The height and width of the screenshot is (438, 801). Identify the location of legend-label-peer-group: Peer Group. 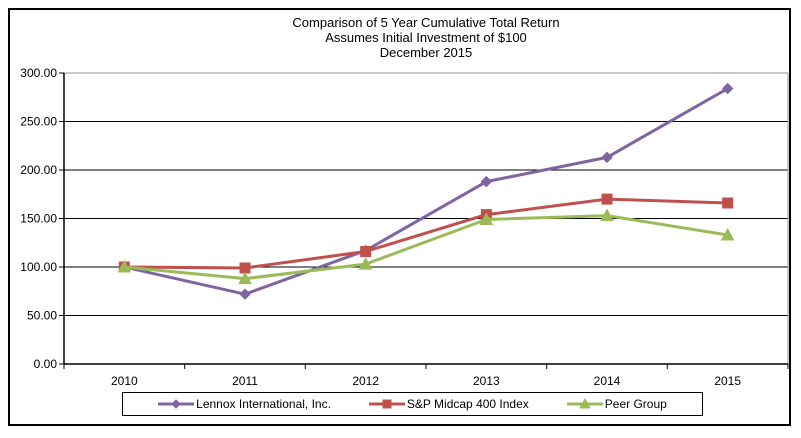
(635, 404).